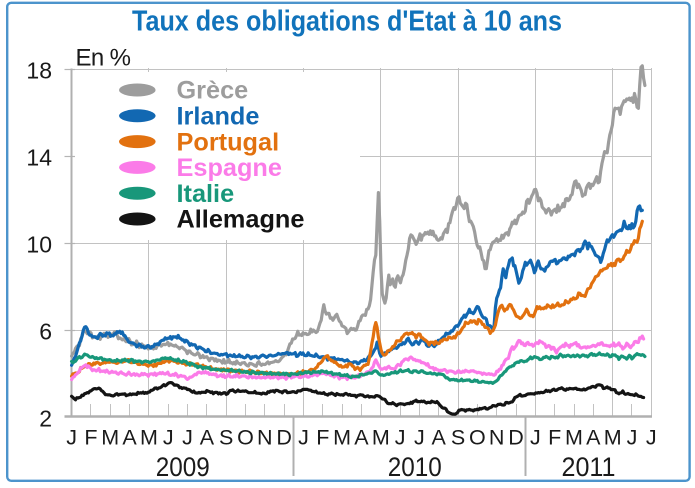  Describe the element at coordinates (241, 220) in the screenshot. I see `svg-text: Allemagne` at that location.